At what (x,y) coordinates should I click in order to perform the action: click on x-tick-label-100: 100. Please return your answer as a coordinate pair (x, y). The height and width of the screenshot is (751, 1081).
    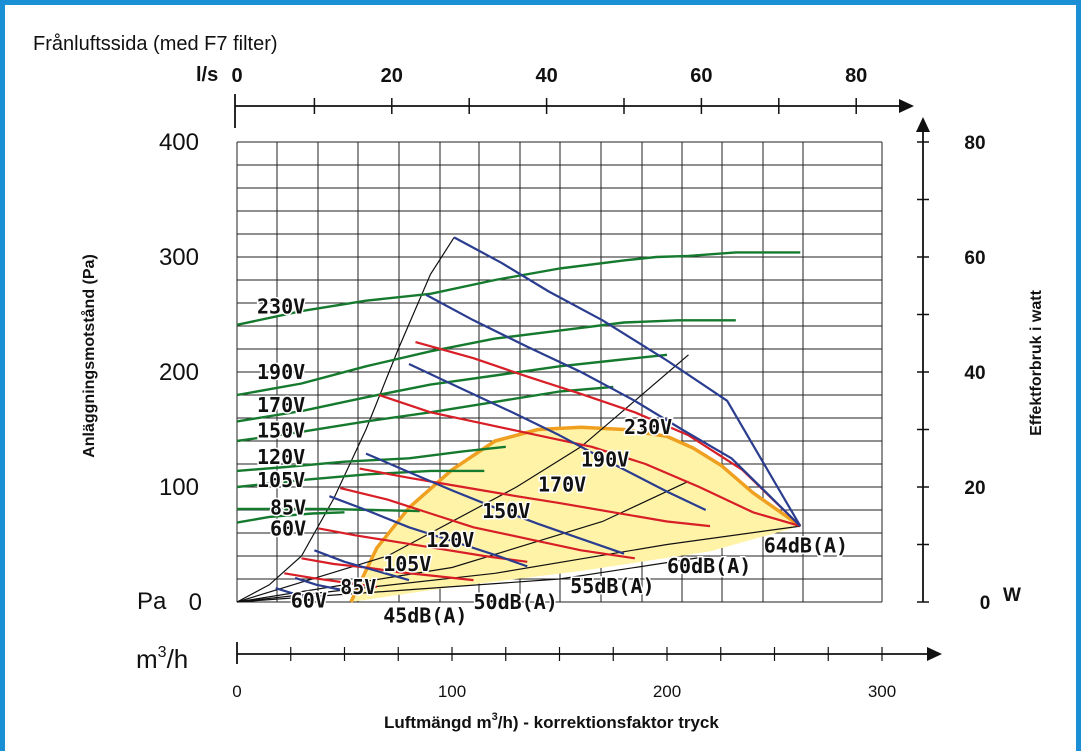
    Looking at the image, I should click on (452, 691).